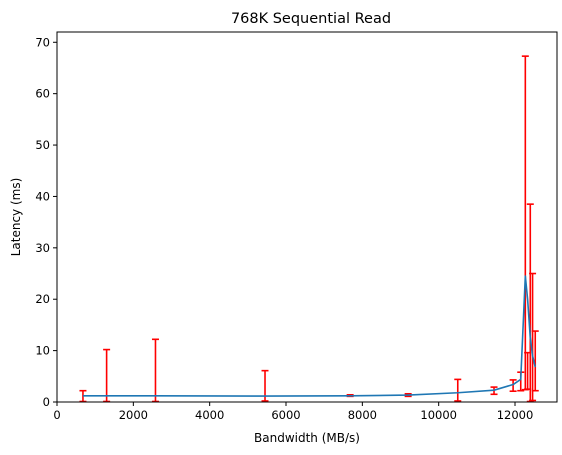 This screenshot has height=455, width=562. I want to click on x-tick-label: 12000, so click(515, 415).